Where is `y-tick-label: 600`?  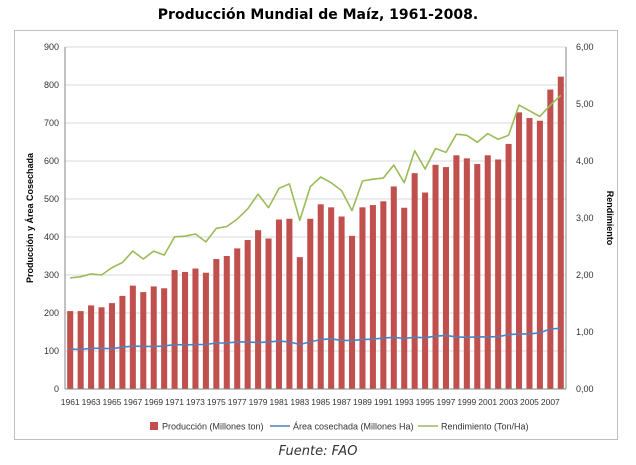 y-tick-label: 600 is located at coordinates (51, 161).